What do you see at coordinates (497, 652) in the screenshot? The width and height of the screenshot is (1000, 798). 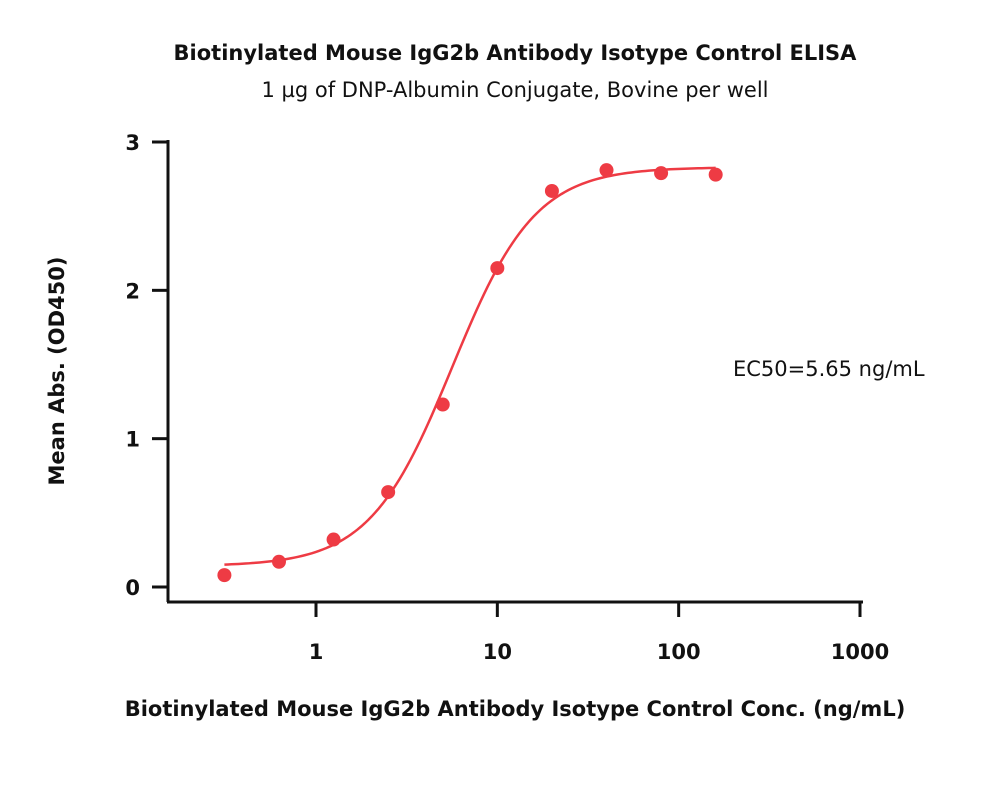 I see `x-tick-label: 10` at bounding box center [497, 652].